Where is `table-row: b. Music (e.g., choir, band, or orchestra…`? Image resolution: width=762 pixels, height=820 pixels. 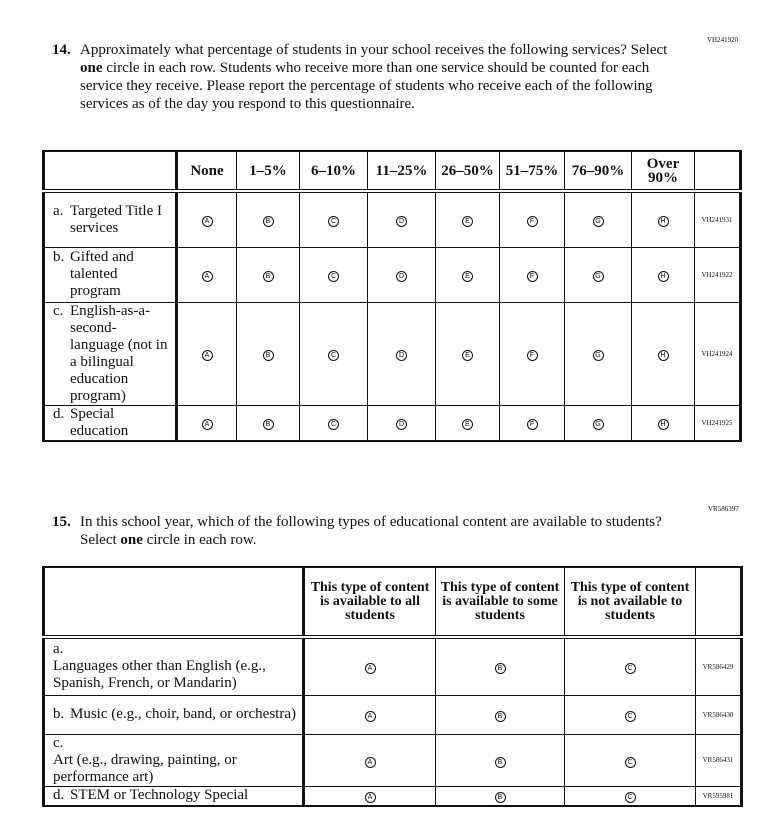
table-row: b. Music (e.g., choir, band, or orchestra… is located at coordinates (392, 714).